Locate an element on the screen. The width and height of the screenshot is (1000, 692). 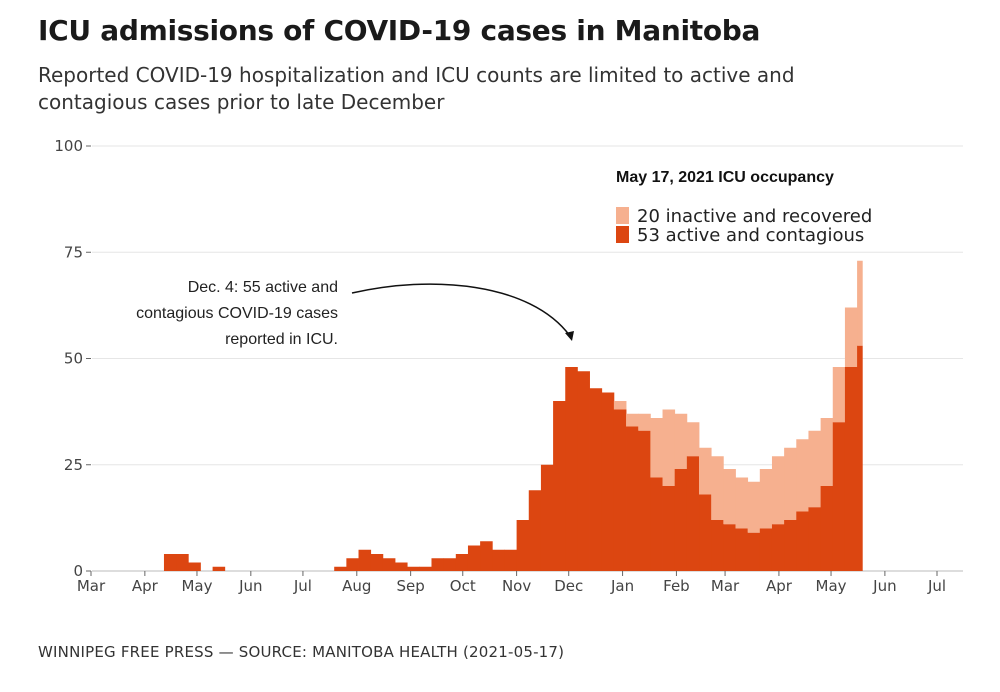
annotation-arrow is located at coordinates (461, 310).